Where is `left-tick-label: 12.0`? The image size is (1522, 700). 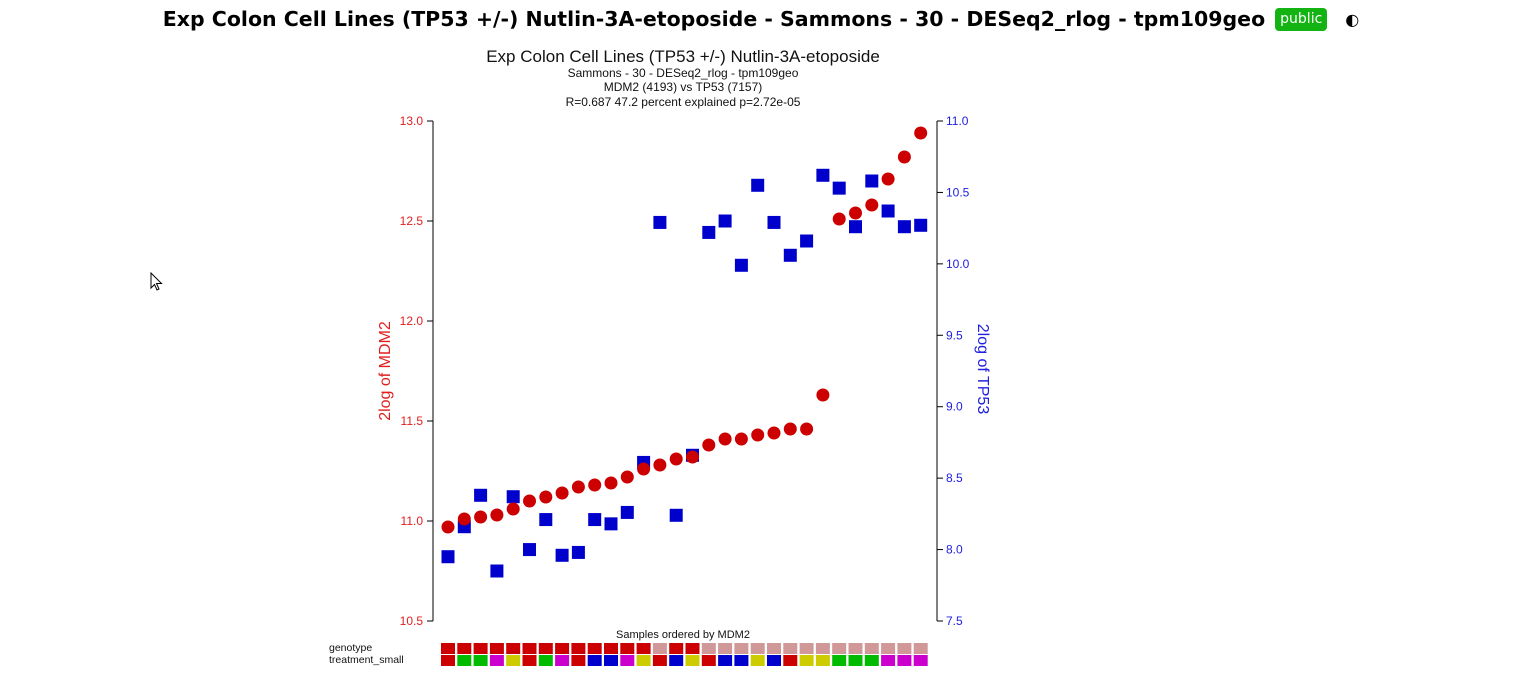
left-tick-label: 12.0 is located at coordinates (412, 321).